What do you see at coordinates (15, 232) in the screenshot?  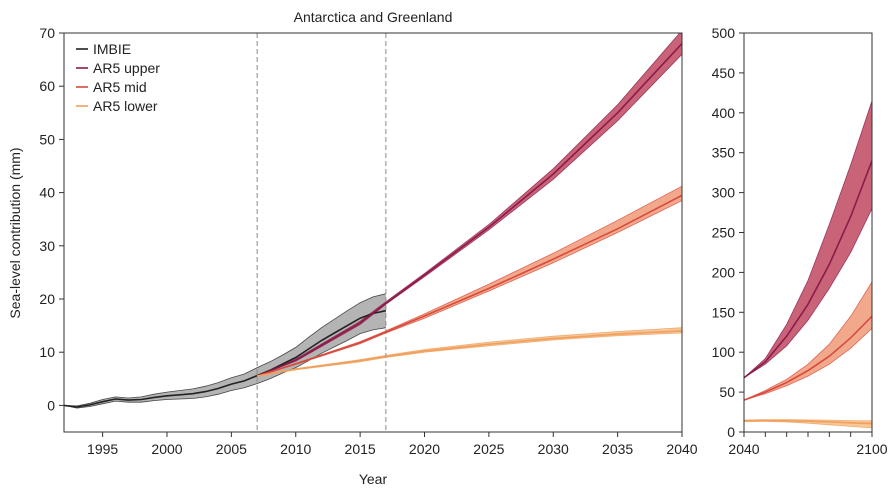 I see `y-axis-label: Sea-level contribution (mm)` at bounding box center [15, 232].